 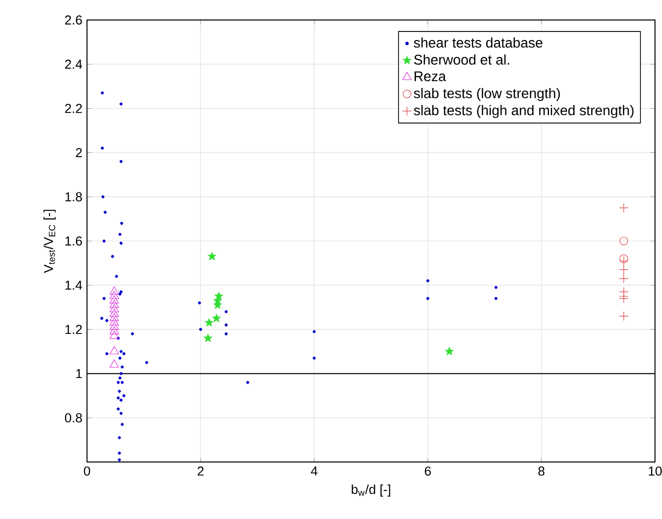 What do you see at coordinates (73, 241) in the screenshot?
I see `y-tick-label: 1.6` at bounding box center [73, 241].